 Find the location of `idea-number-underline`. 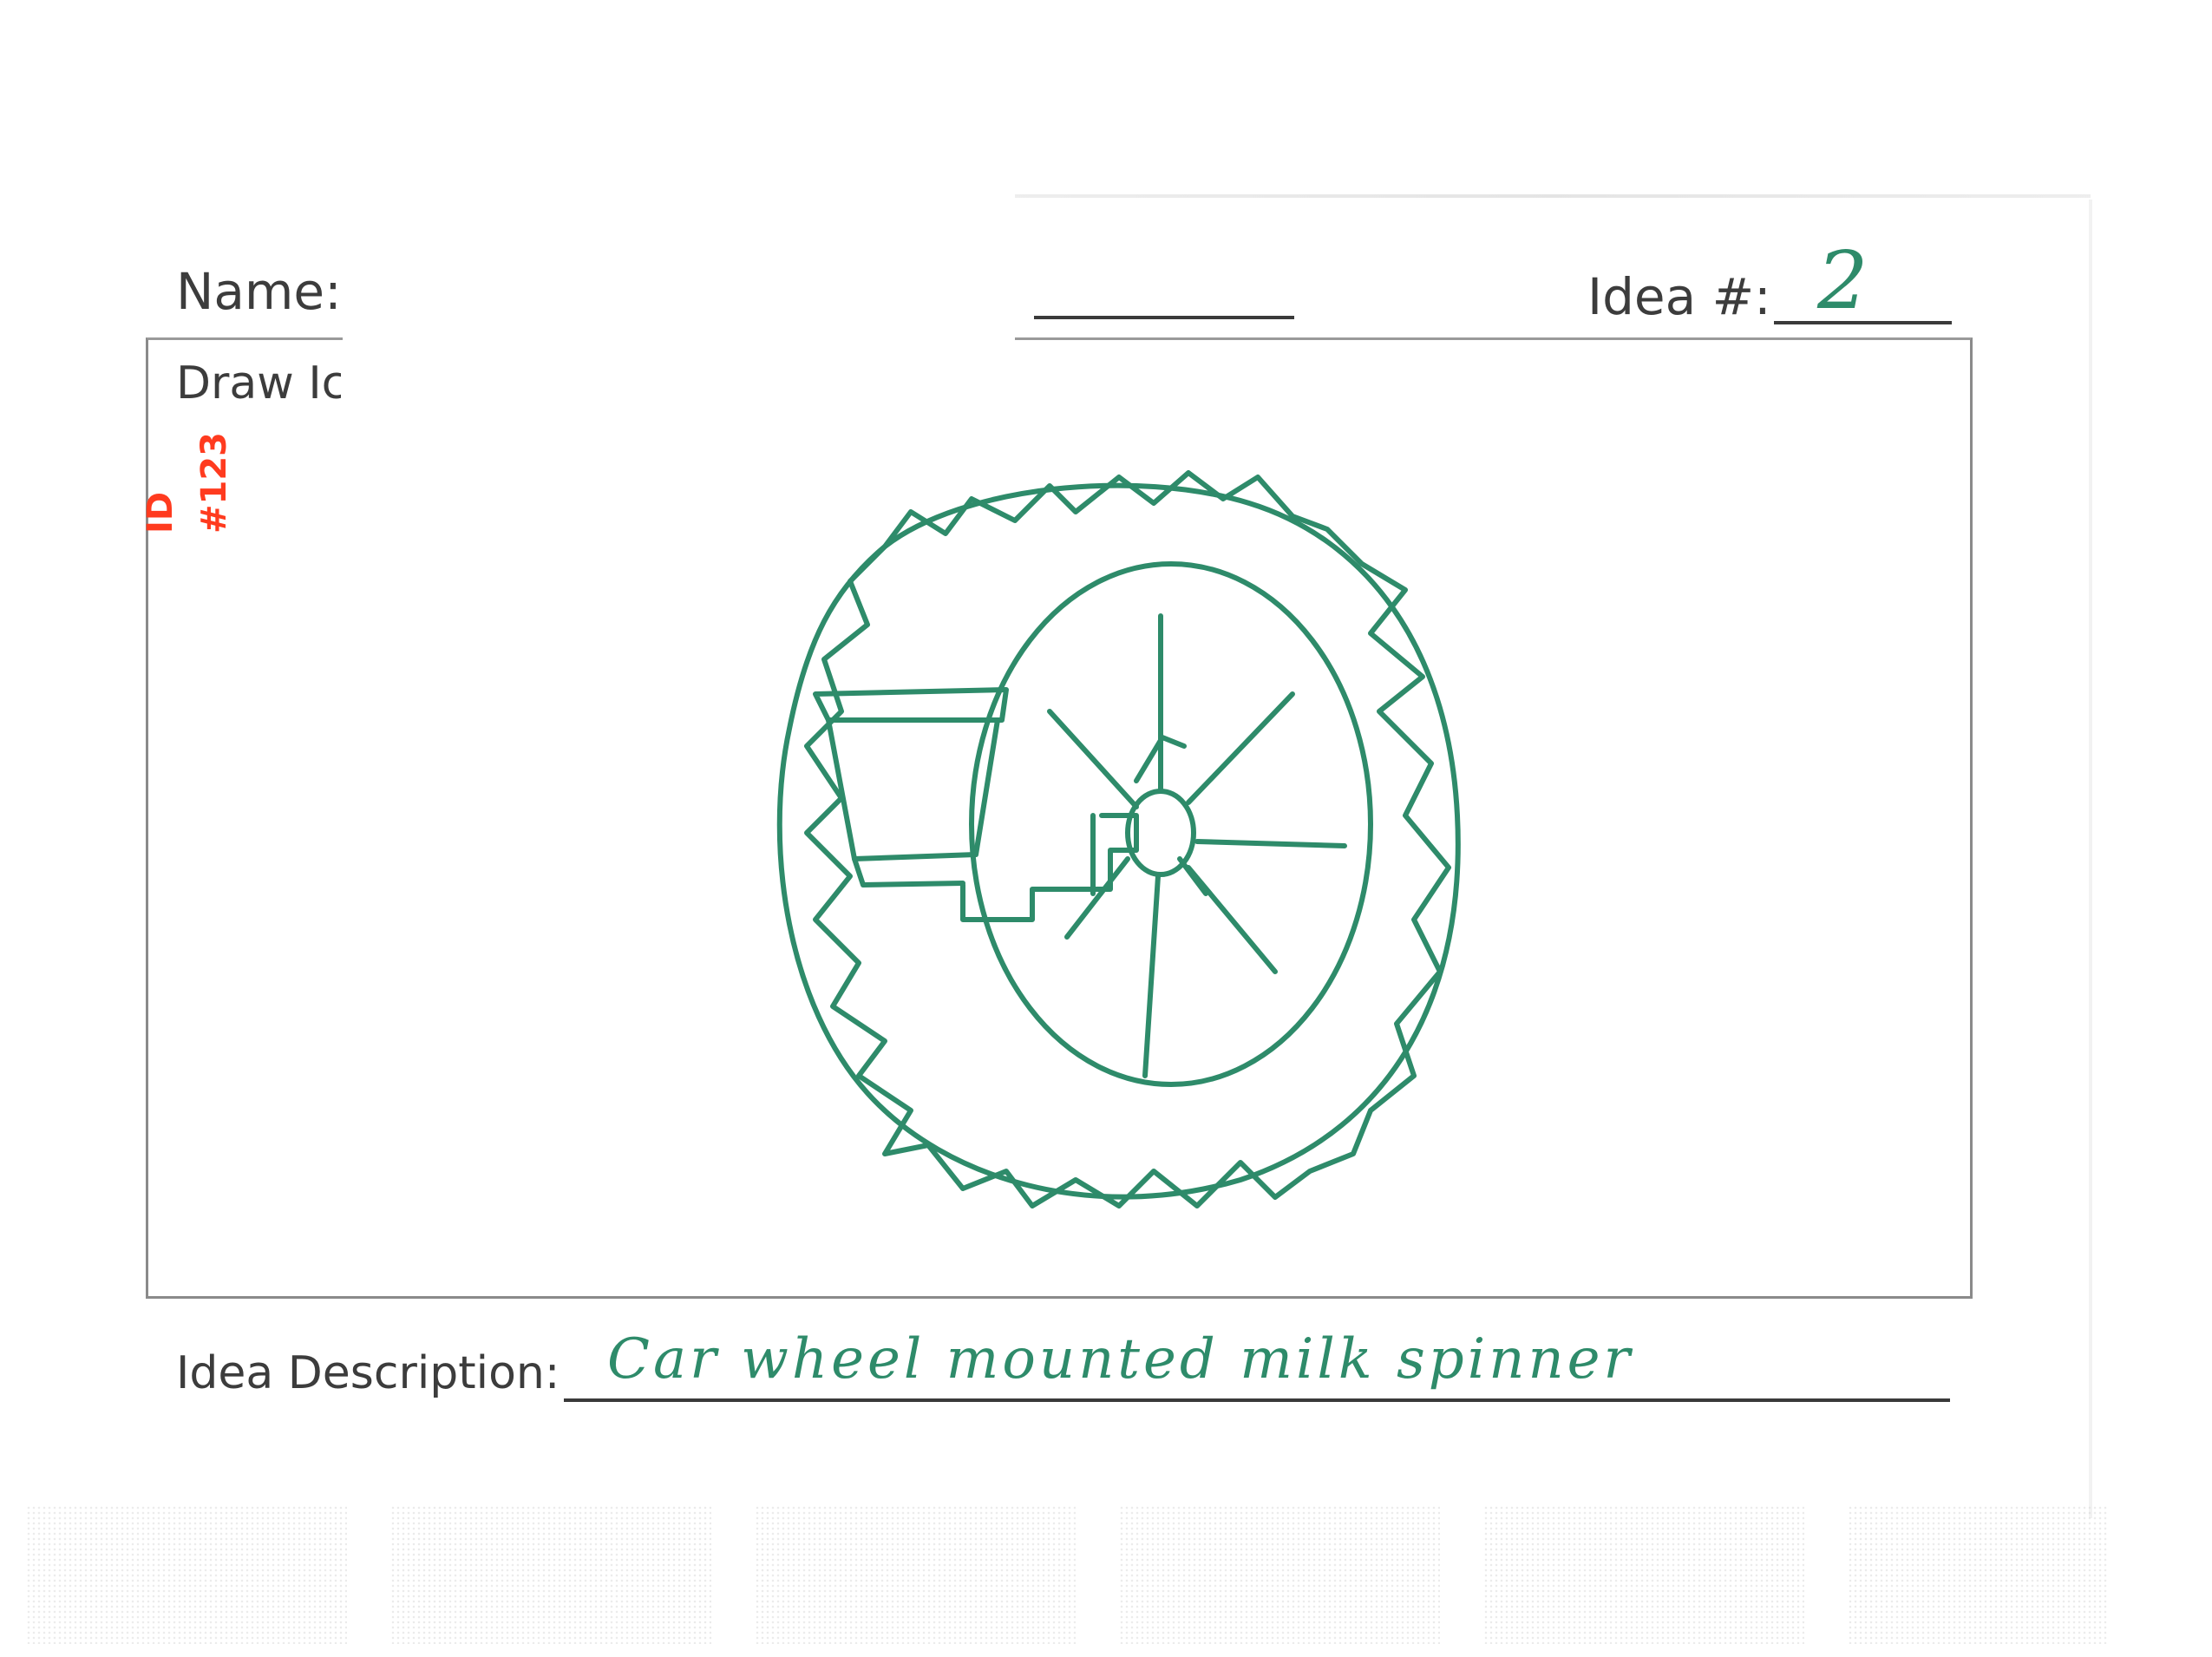

idea-number-underline is located at coordinates (1863, 322).